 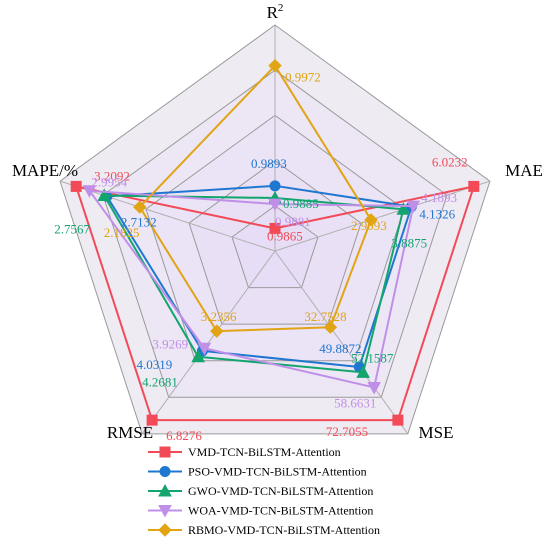 What do you see at coordinates (264, 452) in the screenshot?
I see `legend-label: VMD-TCN-BiLSTM-Attention` at bounding box center [264, 452].